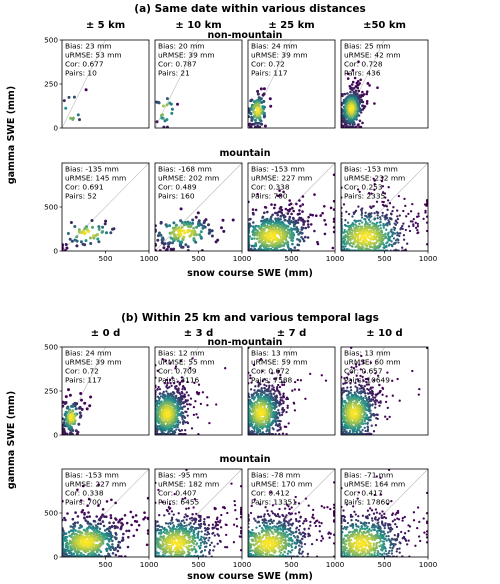 The height and width of the screenshot is (584, 500). I want to click on y-tick-label: 500, so click(51, 347).